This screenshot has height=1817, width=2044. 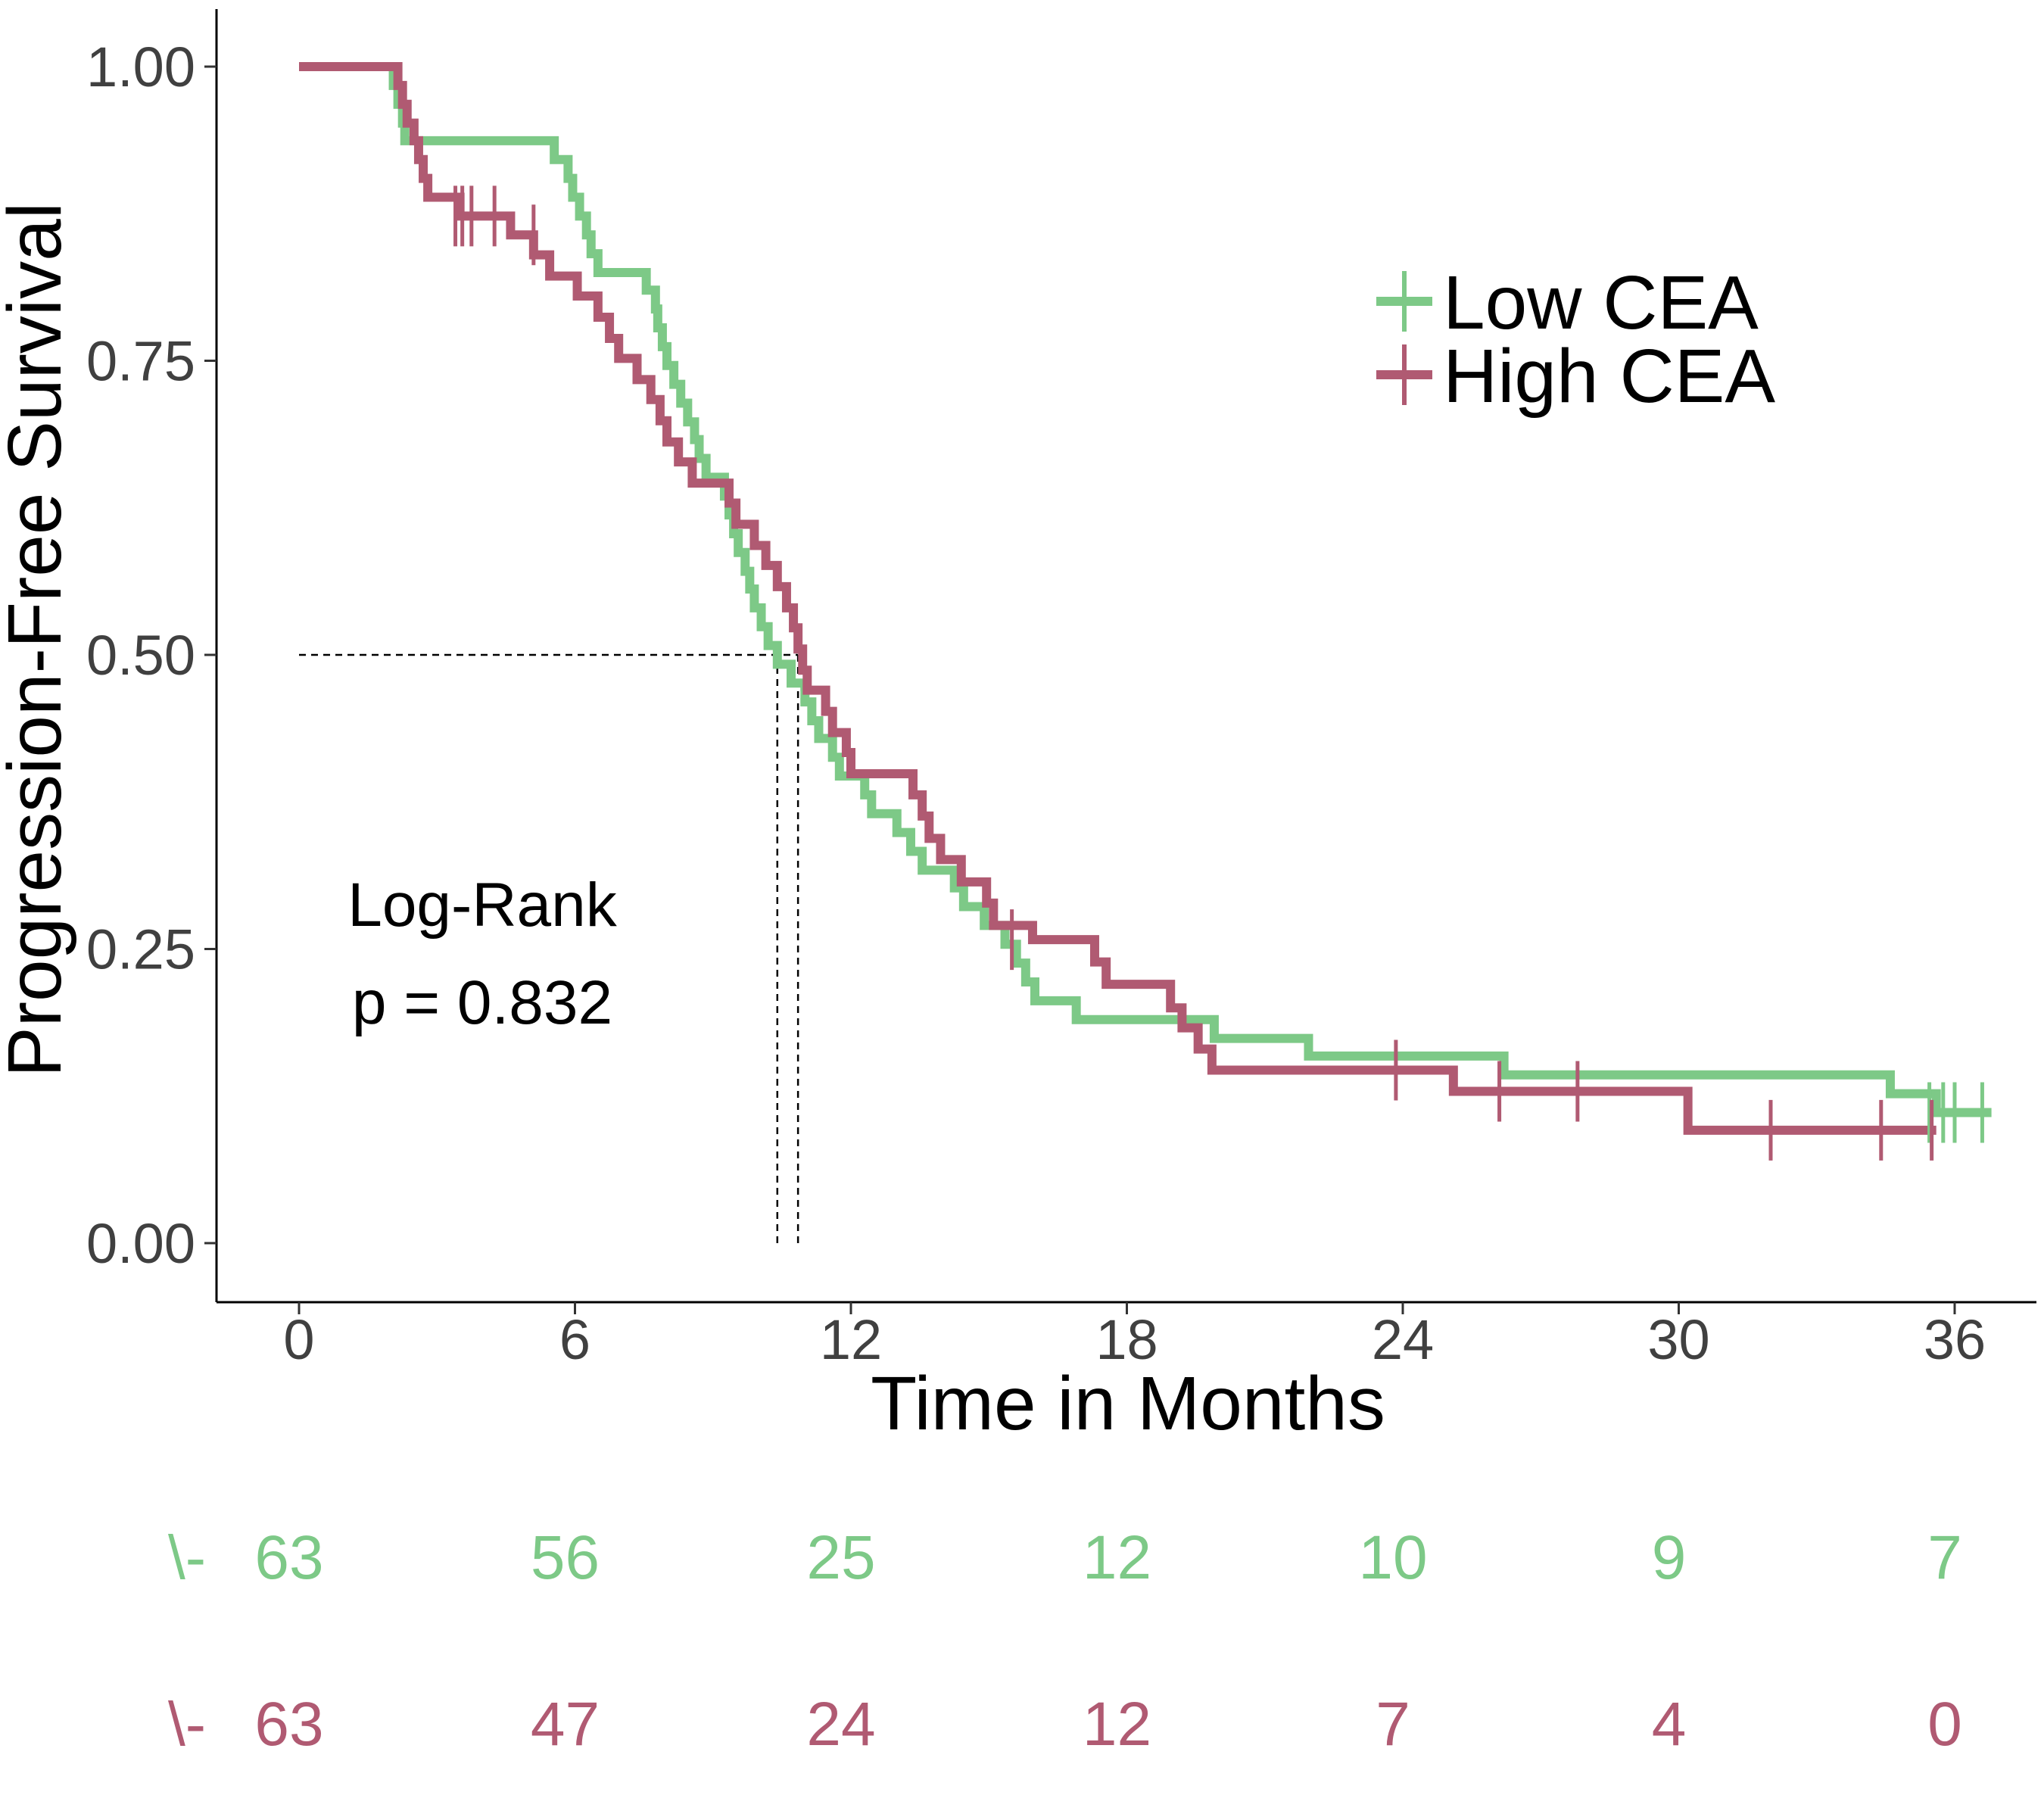 I want to click on y-tick-label: 0.00, so click(x=140, y=1243).